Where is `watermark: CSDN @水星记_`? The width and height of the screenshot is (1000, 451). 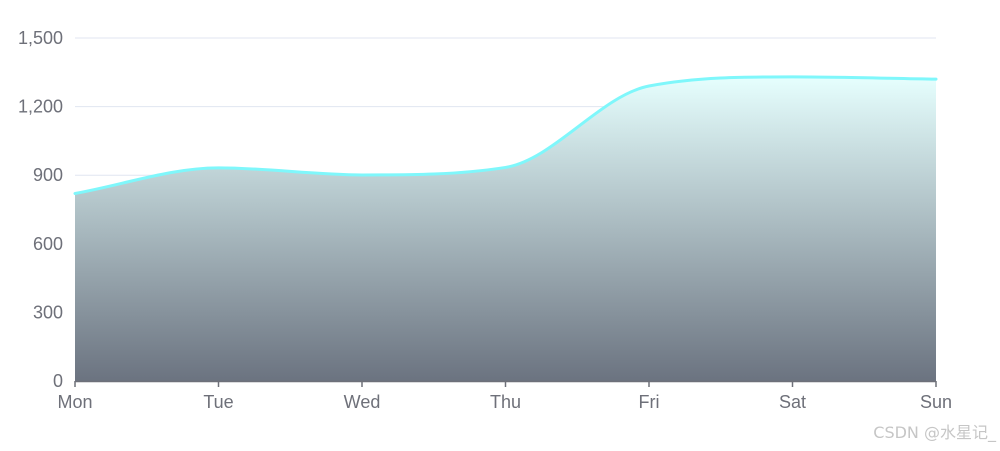 watermark: CSDN @水星记_ is located at coordinates (934, 432).